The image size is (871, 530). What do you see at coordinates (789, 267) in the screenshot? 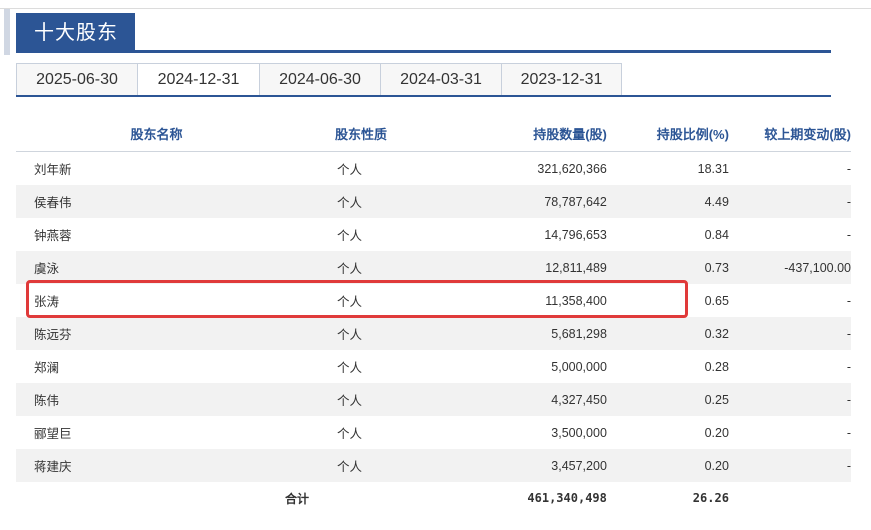
I see `share-change: -437,100.00` at bounding box center [789, 267].